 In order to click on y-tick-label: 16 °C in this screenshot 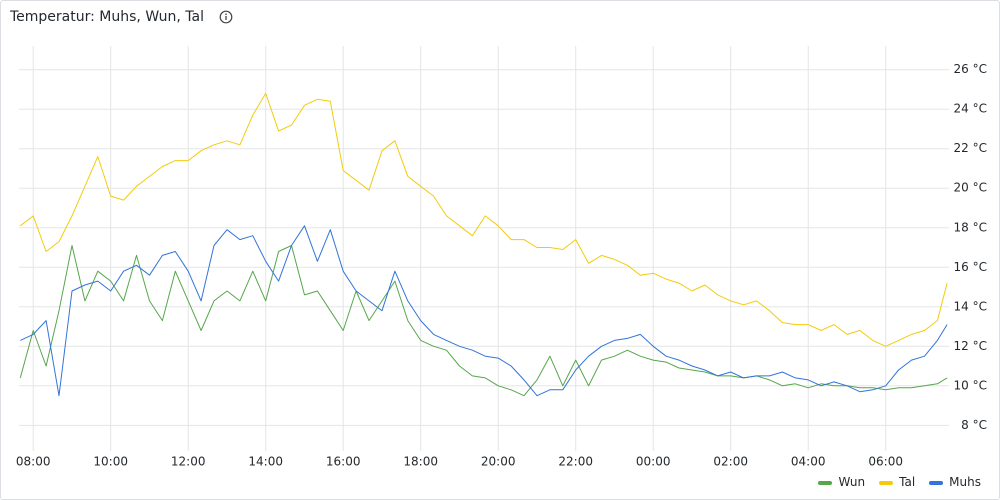, I will do `click(970, 267)`.